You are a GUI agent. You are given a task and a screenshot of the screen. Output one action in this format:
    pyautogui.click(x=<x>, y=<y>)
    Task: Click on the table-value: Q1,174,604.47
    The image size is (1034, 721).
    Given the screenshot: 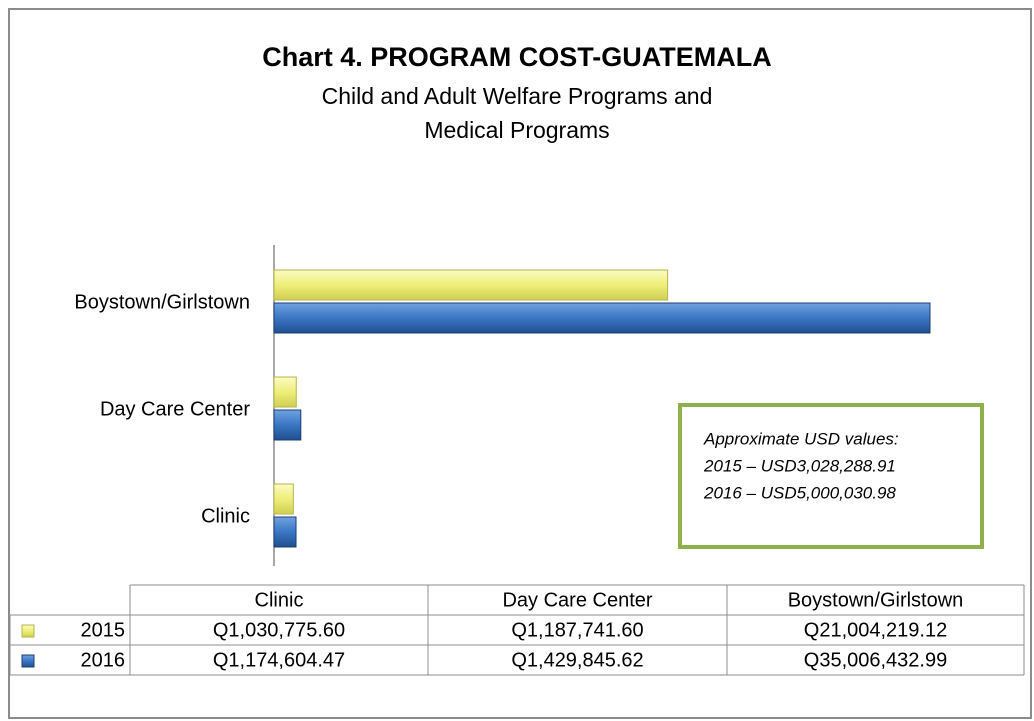 What is the action you would take?
    pyautogui.click(x=279, y=660)
    